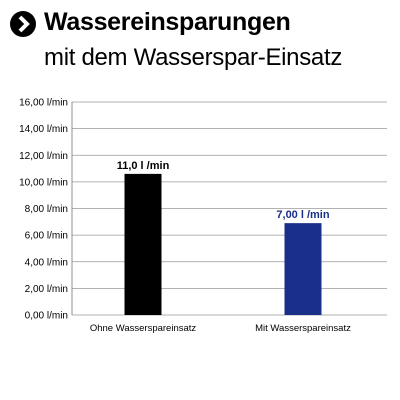 This screenshot has width=400, height=400. Describe the element at coordinates (43, 156) in the screenshot. I see `y-tick-label: 12,00 l/min` at that location.